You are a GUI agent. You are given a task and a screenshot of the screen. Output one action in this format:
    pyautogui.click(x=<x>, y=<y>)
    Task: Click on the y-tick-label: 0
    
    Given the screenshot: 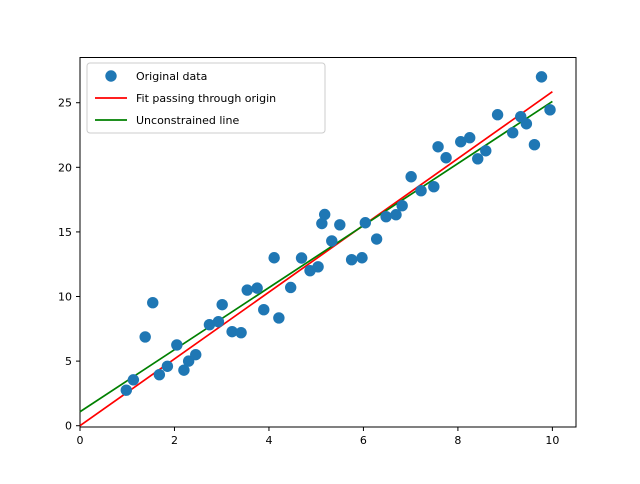 What is the action you would take?
    pyautogui.click(x=68, y=426)
    